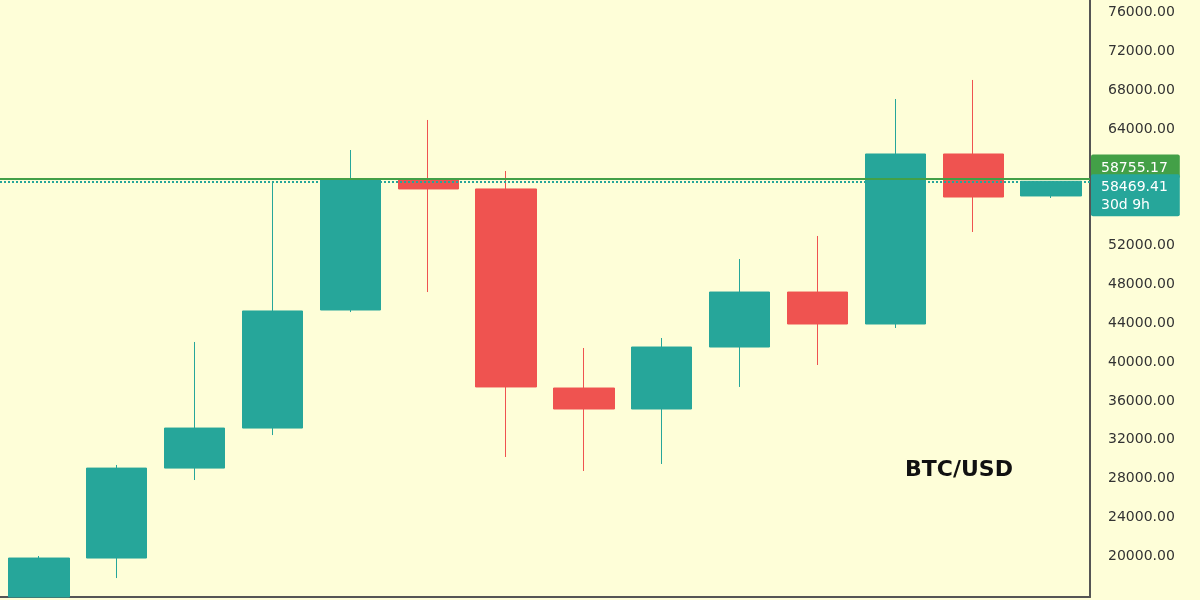 The image size is (1200, 600). I want to click on y-tick-label: 76000.00, so click(1141, 10).